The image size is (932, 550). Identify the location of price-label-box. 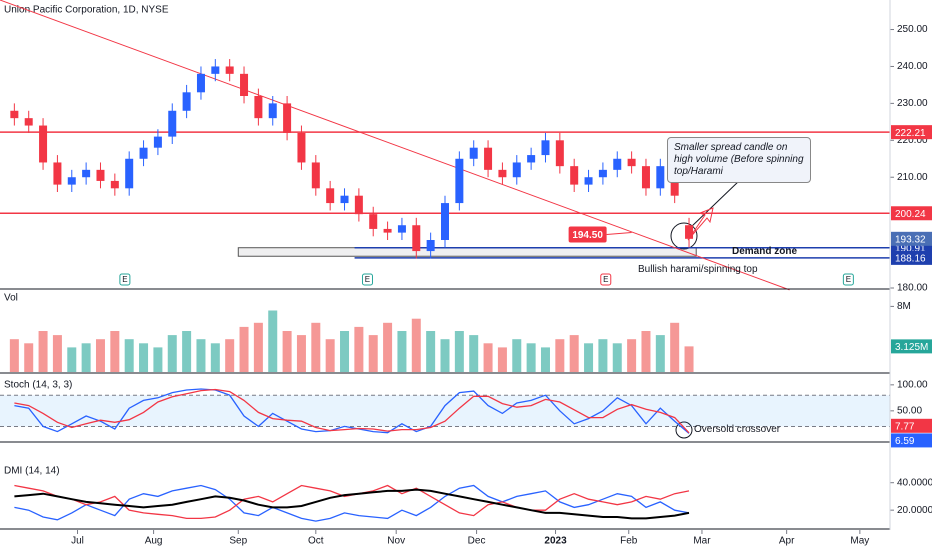
(587, 234).